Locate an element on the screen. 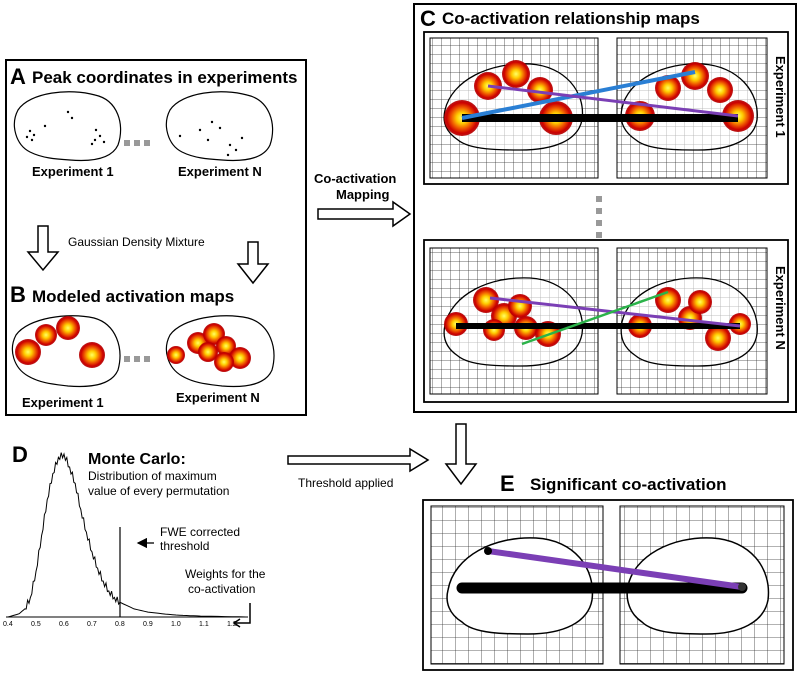 This screenshot has width=800, height=674. panel-e-title: Significant co-activation is located at coordinates (628, 484).